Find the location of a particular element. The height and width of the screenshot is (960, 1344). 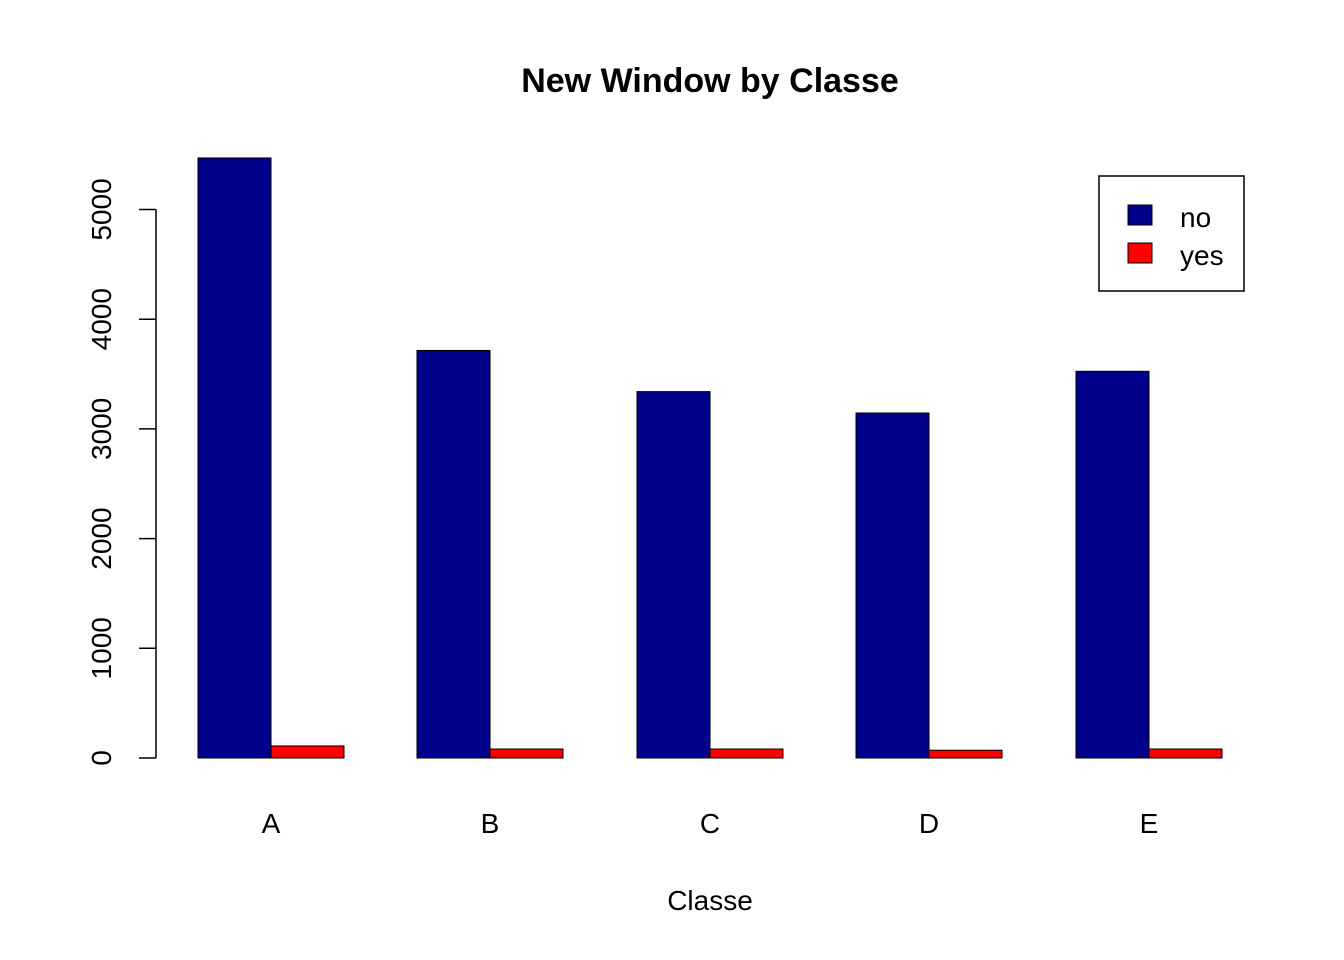

legend-label-yes: yes is located at coordinates (1202, 255).